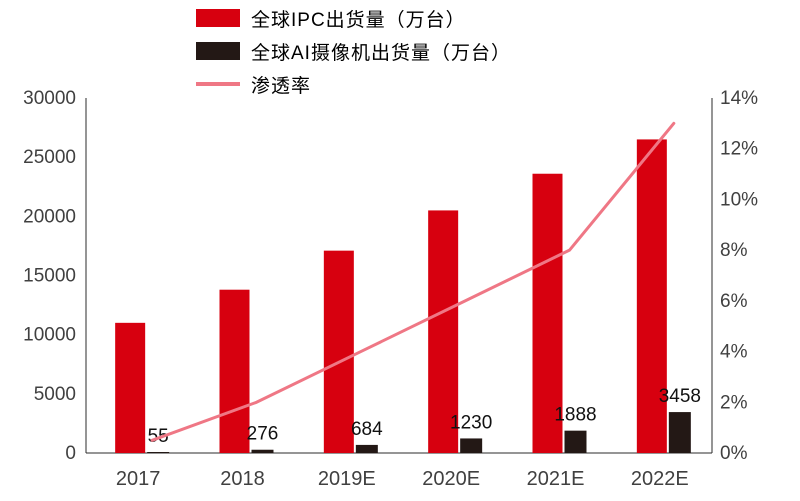 This screenshot has height=501, width=800. I want to click on legend-label-ipc: 全球IPC出货量（万台）, so click(358, 20).